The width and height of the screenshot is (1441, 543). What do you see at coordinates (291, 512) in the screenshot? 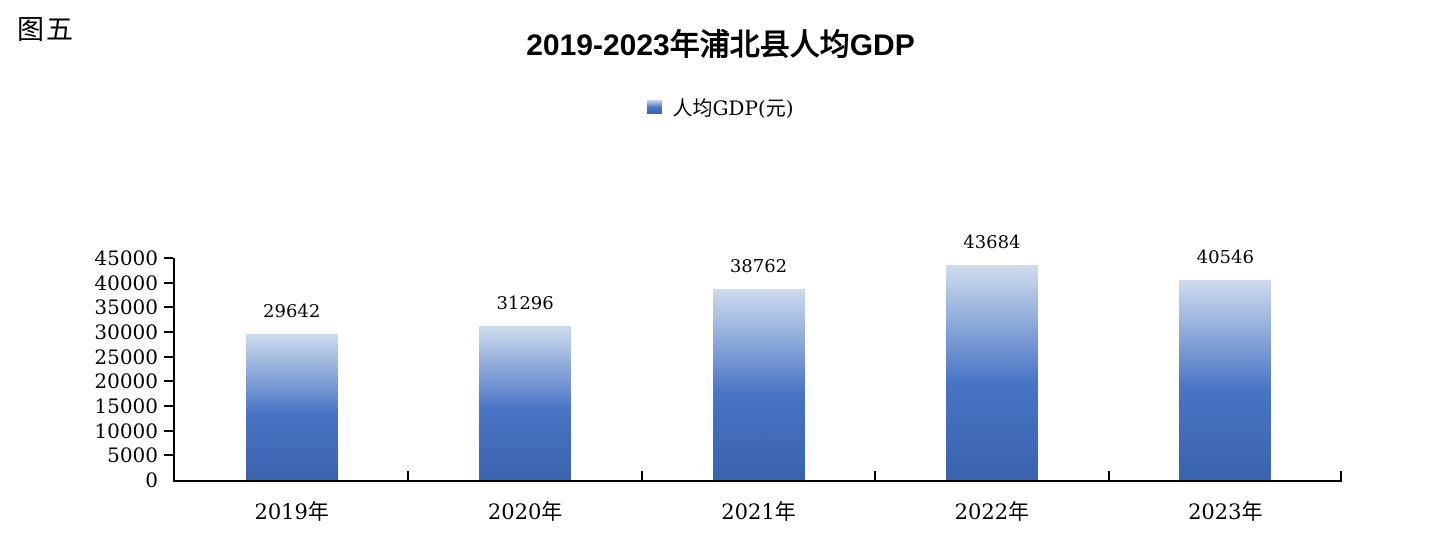
I see `x-axis-tick-label: 2019年` at bounding box center [291, 512].